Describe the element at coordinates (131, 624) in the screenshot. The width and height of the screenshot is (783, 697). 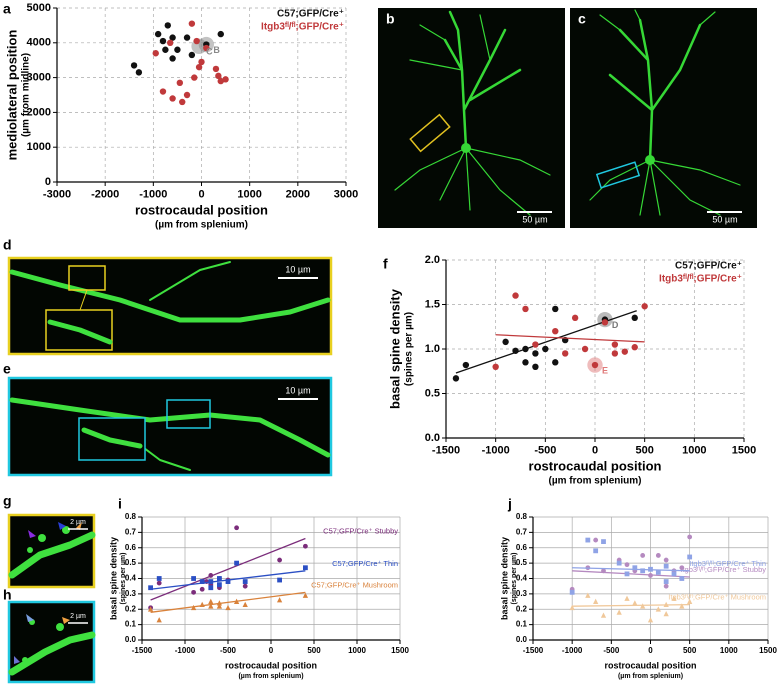
I see `y-tick-label: 0.1` at that location.